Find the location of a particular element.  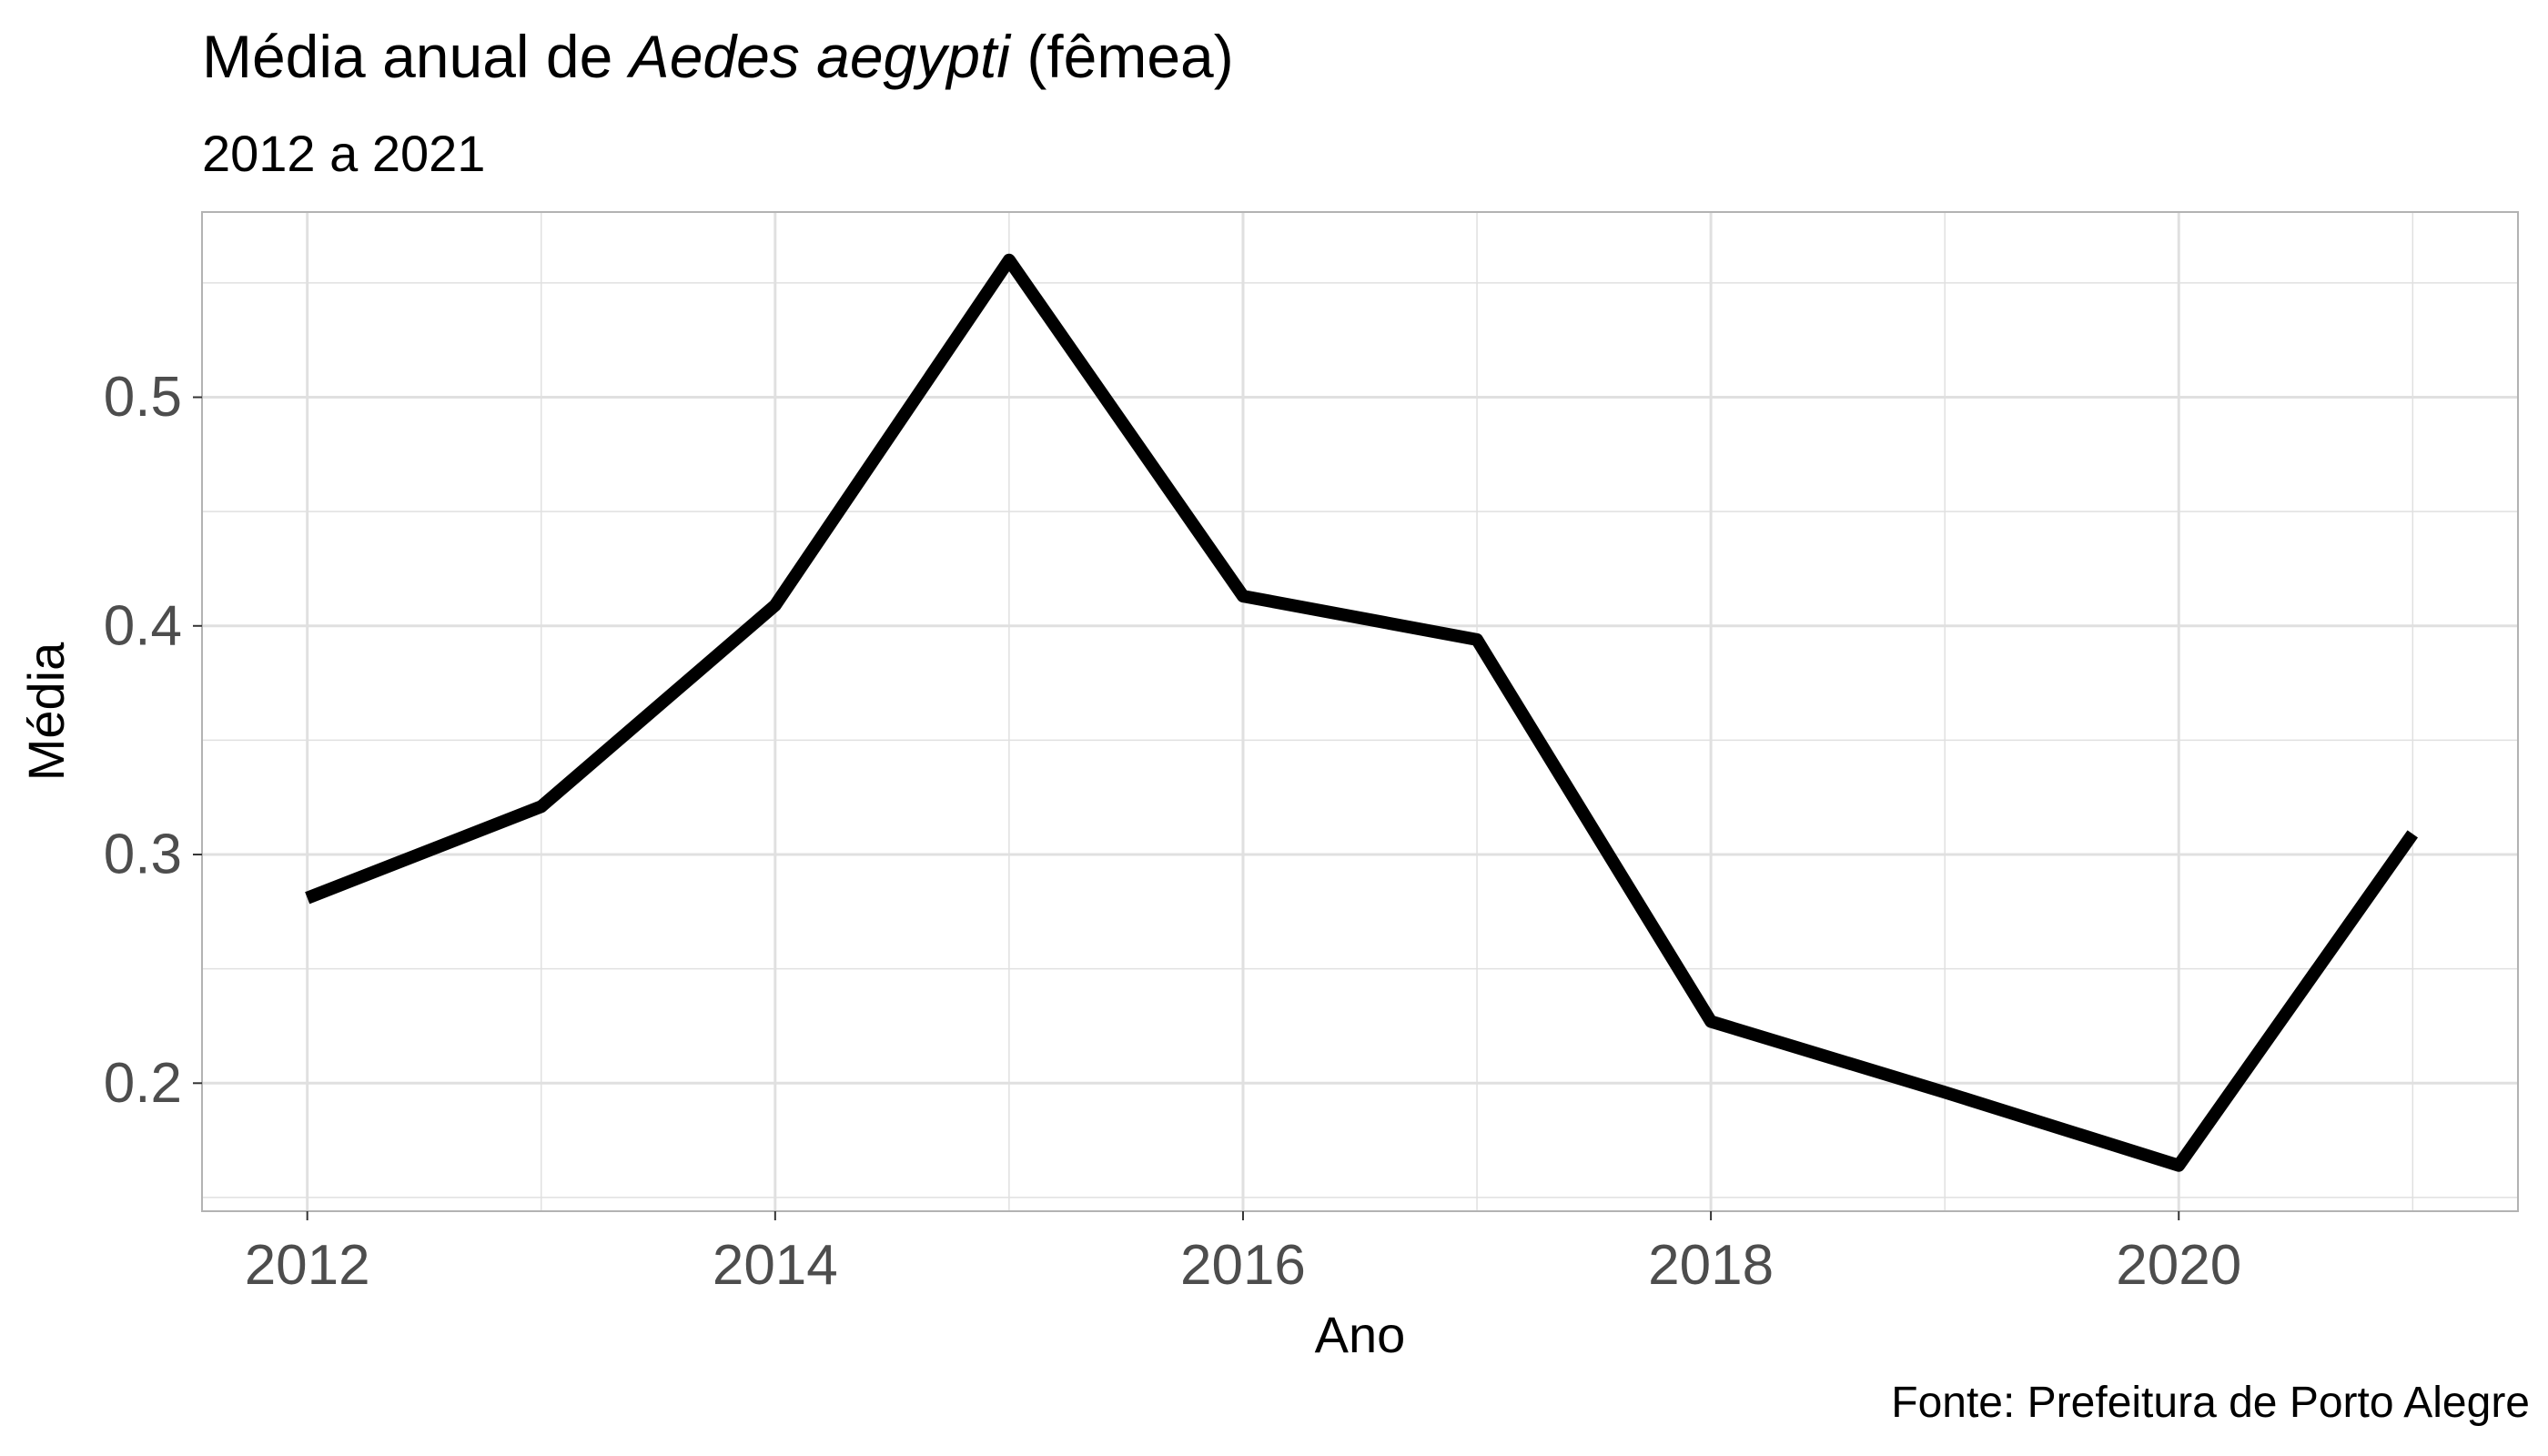

x-tick-label: 2018 is located at coordinates (1711, 1266).